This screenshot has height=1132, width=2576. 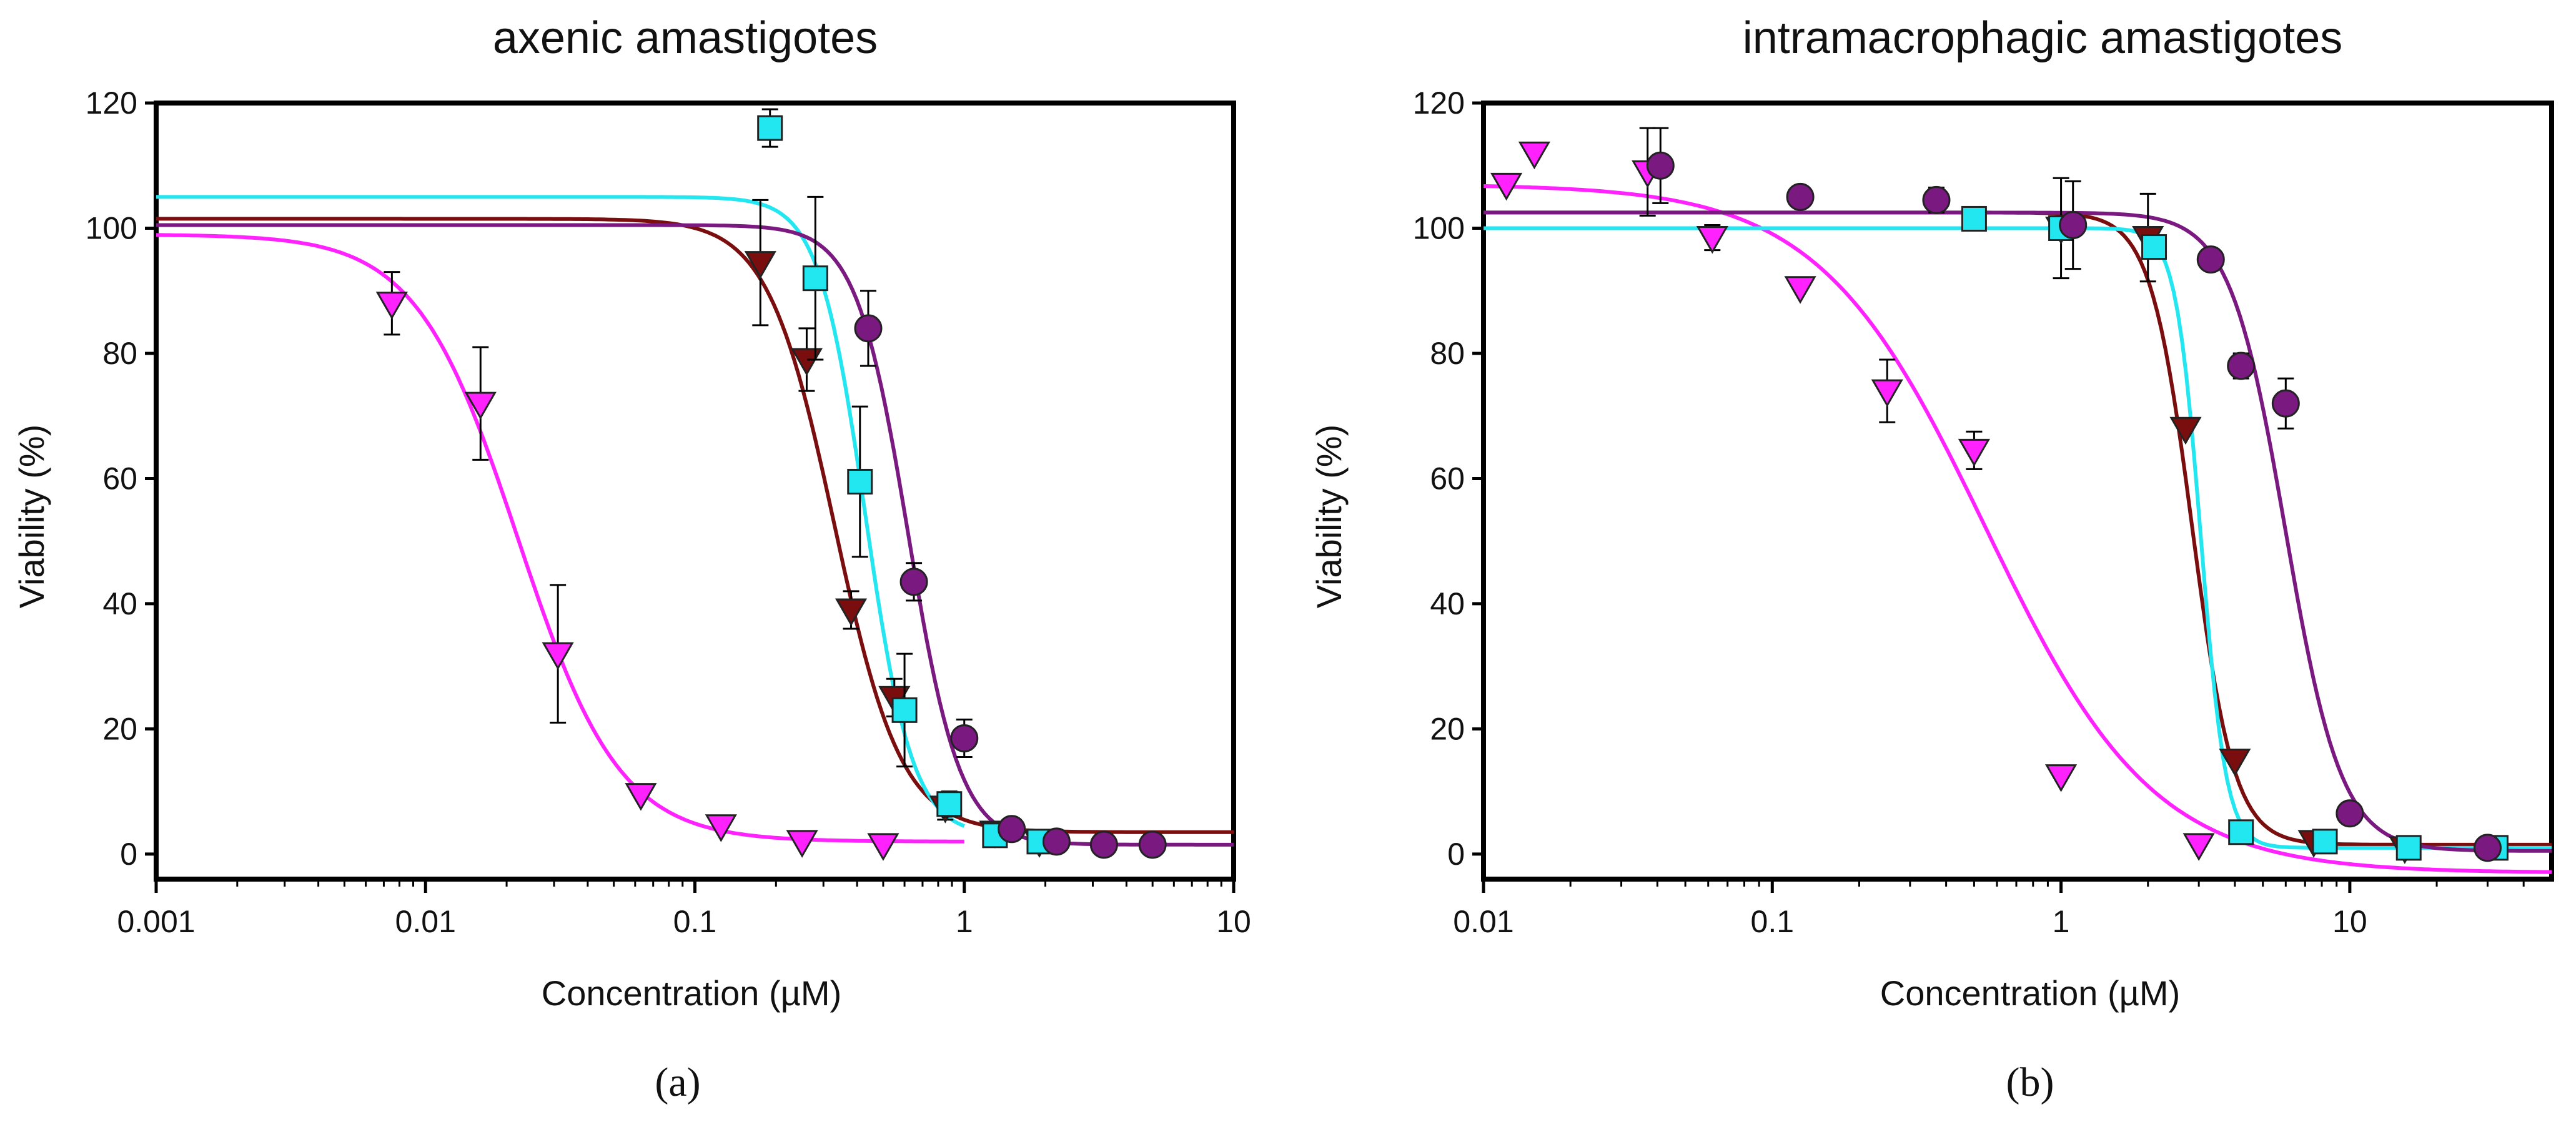 What do you see at coordinates (1439, 227) in the screenshot?
I see `panel-b-y-tick-label: 100` at bounding box center [1439, 227].